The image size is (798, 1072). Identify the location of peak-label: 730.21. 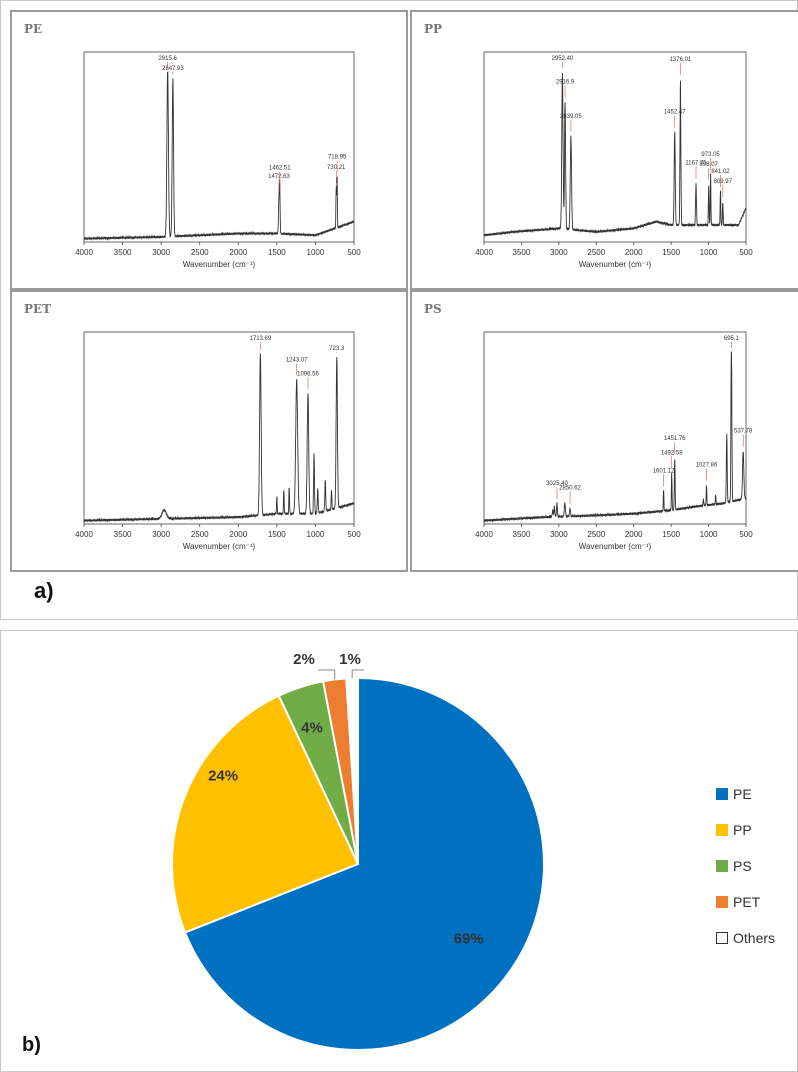
(336, 168).